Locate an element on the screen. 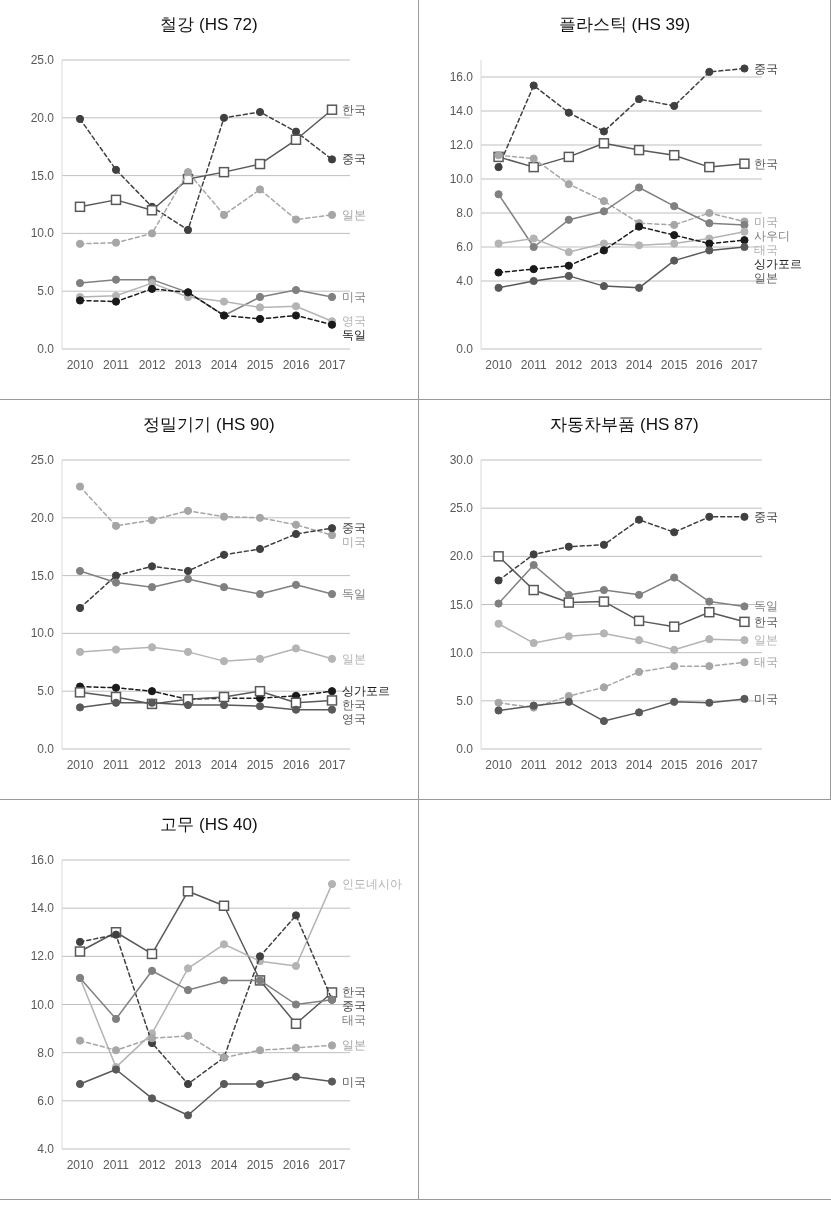 Image resolution: width=831 pixels, height=1207 pixels. series-label: 사우디 is located at coordinates (772, 235).